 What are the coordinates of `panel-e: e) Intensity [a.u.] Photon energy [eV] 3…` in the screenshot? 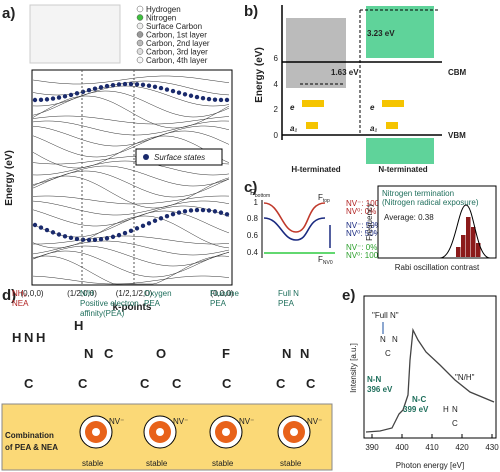 It's located at (420, 378).